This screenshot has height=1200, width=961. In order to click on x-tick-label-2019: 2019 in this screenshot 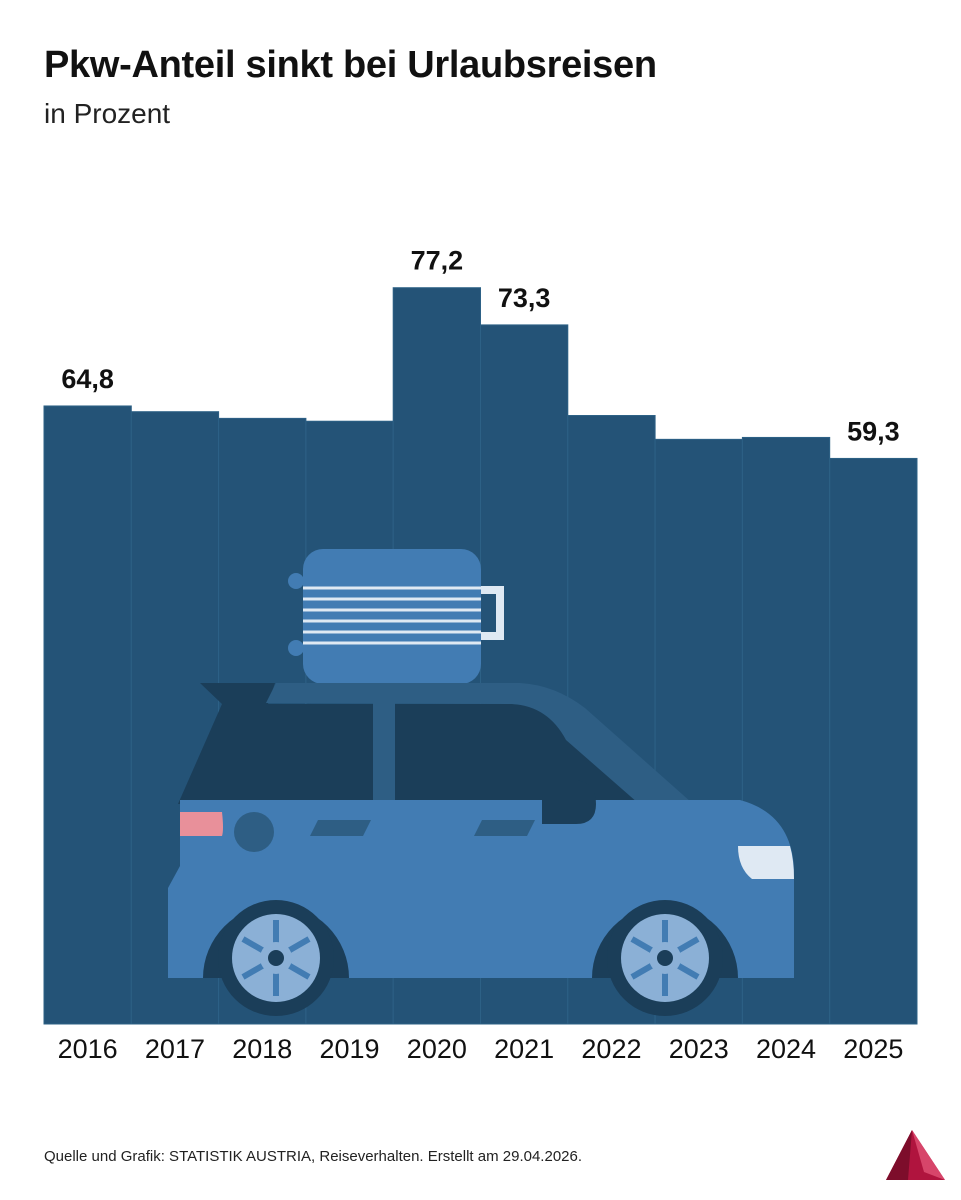, I will do `click(350, 1049)`.